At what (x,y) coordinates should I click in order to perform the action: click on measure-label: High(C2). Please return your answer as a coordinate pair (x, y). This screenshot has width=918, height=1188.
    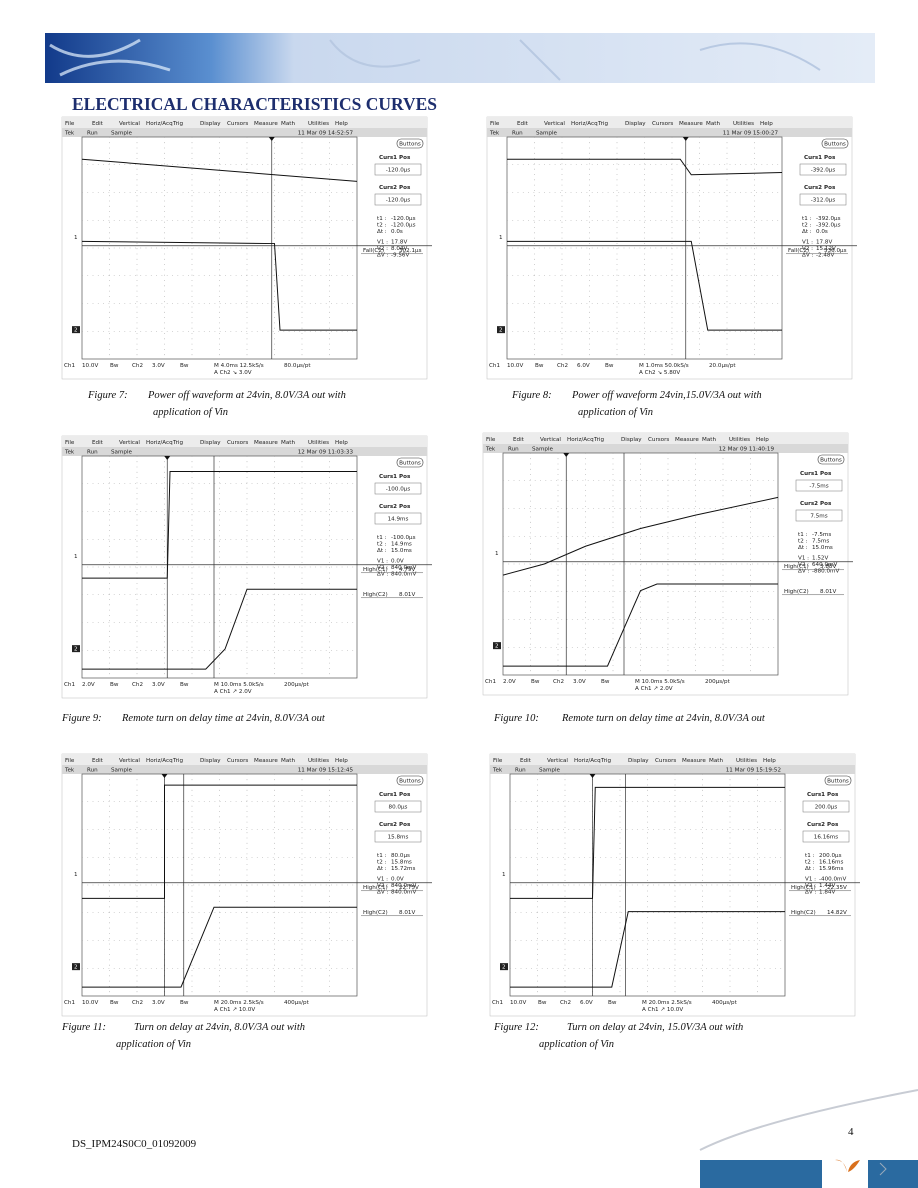
    Looking at the image, I should click on (803, 913).